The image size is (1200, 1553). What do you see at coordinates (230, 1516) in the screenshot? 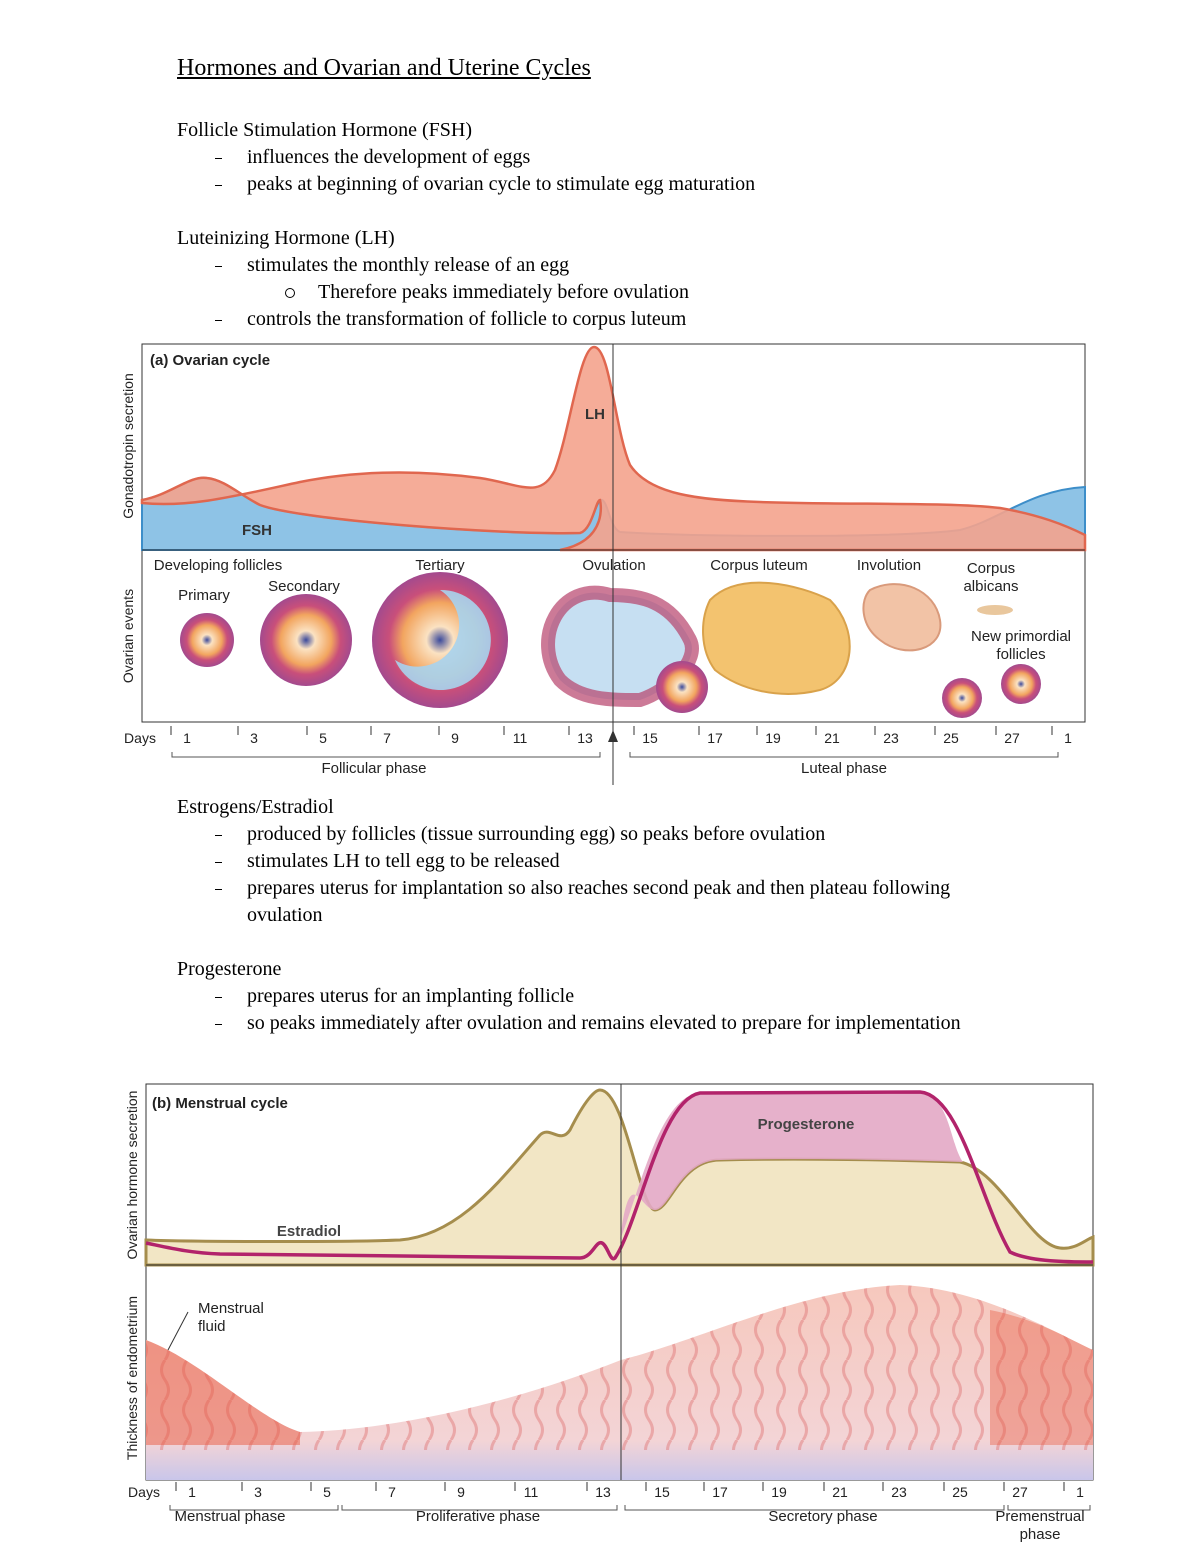
I see `phase-label: Menstrual phase` at bounding box center [230, 1516].